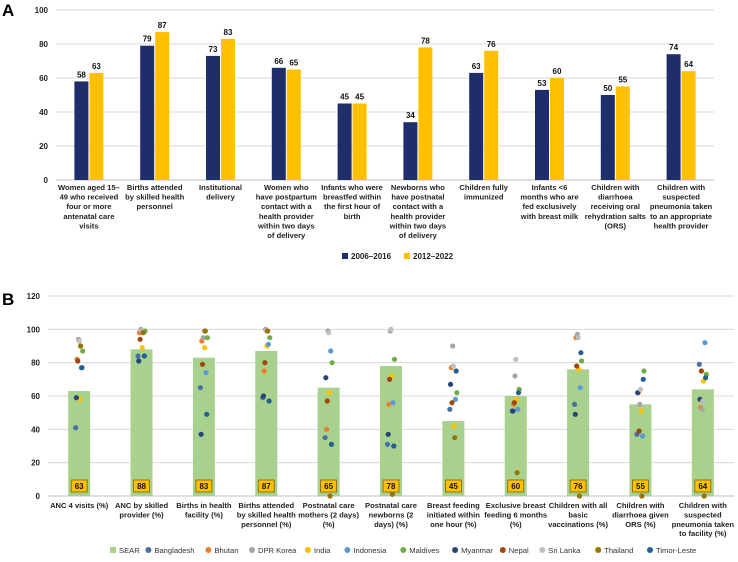 The height and width of the screenshot is (562, 738). Describe the element at coordinates (410, 115) in the screenshot. I see `data-label: 34` at that location.